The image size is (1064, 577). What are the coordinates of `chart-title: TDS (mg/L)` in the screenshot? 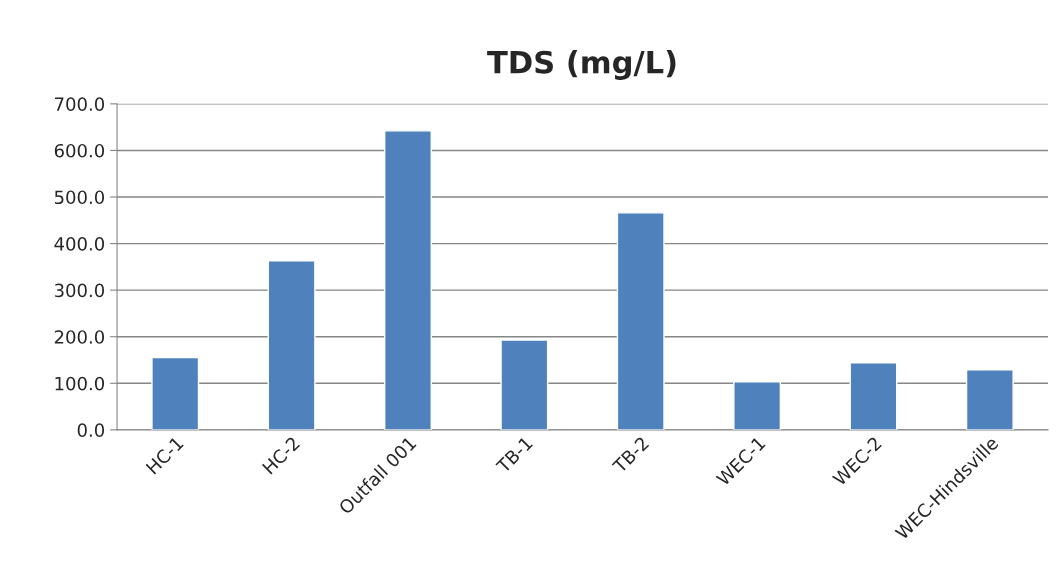 It's located at (581, 65).